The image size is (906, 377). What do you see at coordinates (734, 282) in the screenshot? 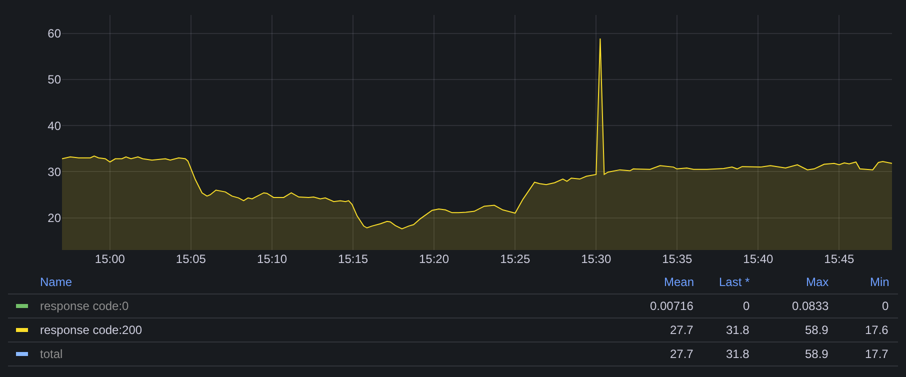
I see `text: Last *` at bounding box center [734, 282].